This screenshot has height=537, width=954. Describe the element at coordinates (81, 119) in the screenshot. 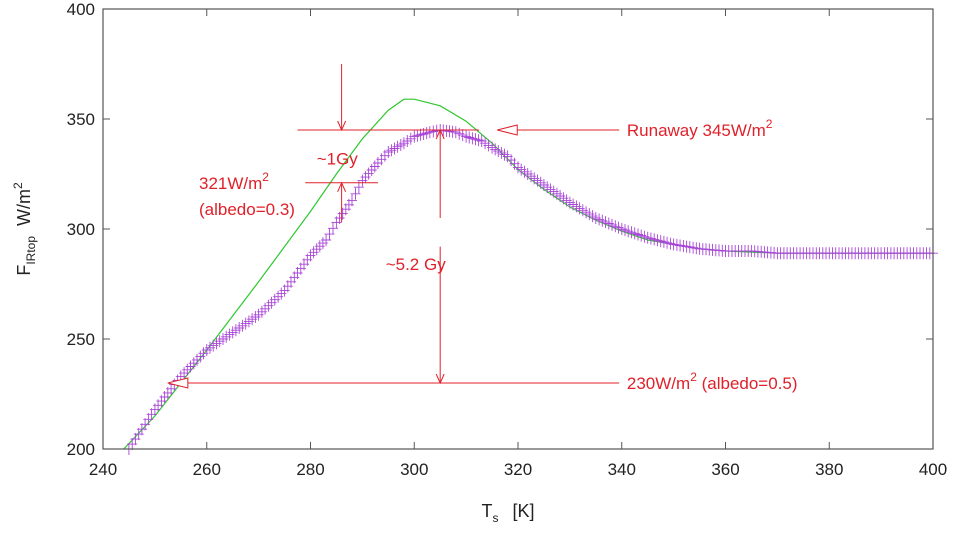

I see `y-tick-label: 350` at that location.